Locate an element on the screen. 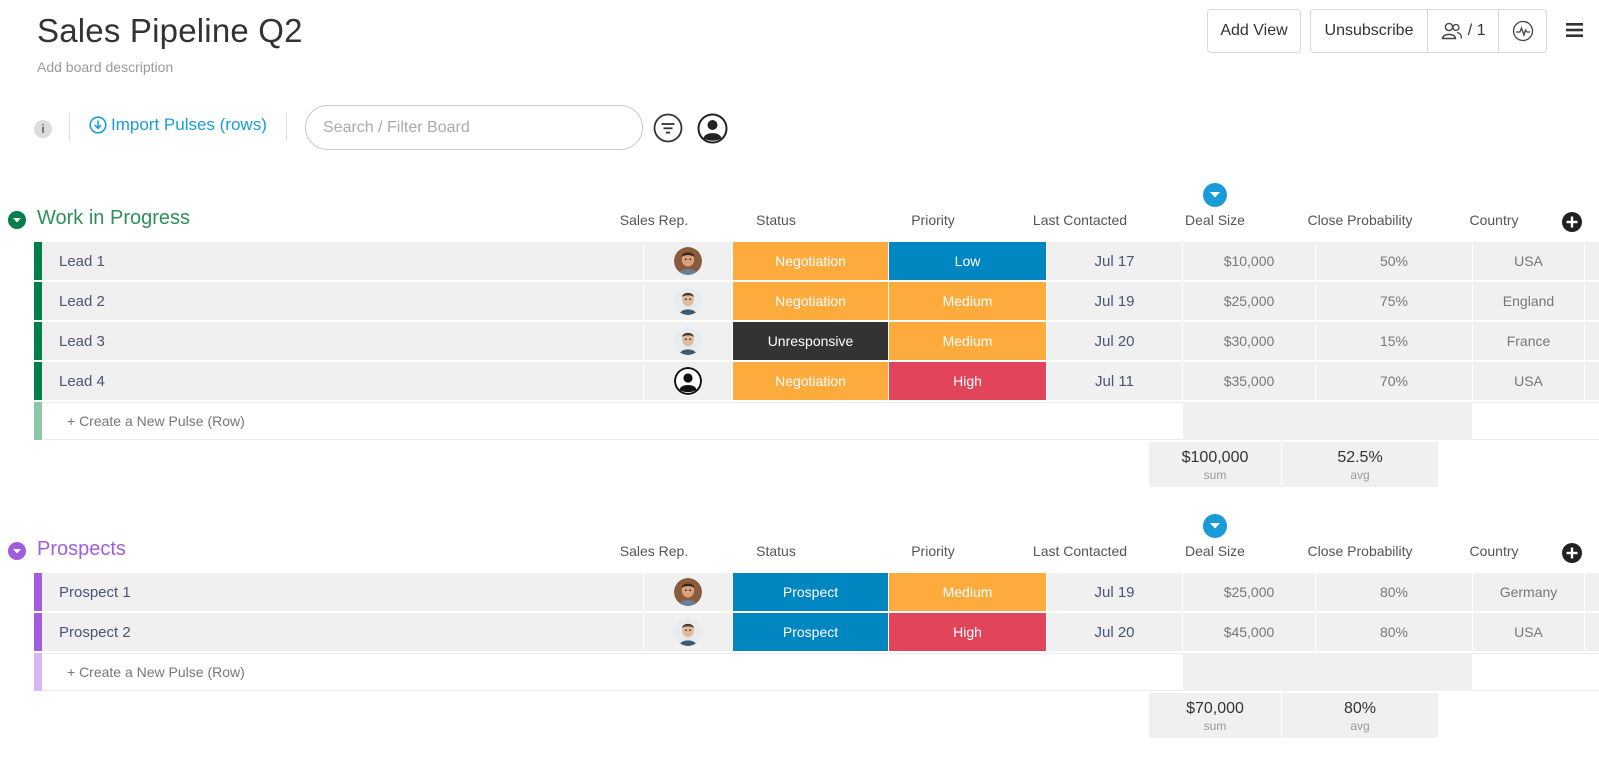  deal-size-value: $45,000 is located at coordinates (1249, 632).